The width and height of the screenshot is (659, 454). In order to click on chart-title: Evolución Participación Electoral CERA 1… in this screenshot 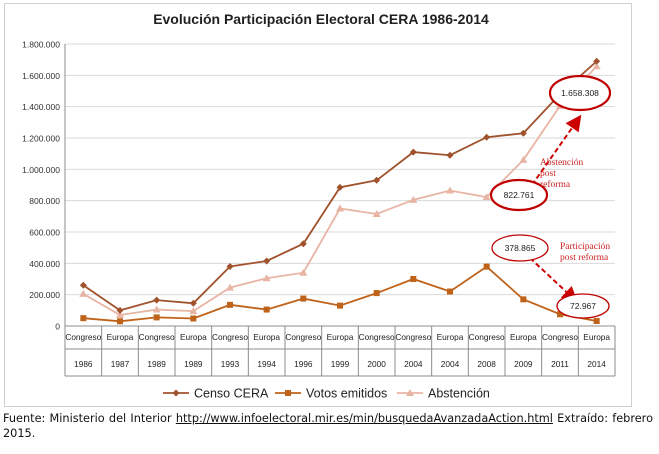, I will do `click(321, 19)`.